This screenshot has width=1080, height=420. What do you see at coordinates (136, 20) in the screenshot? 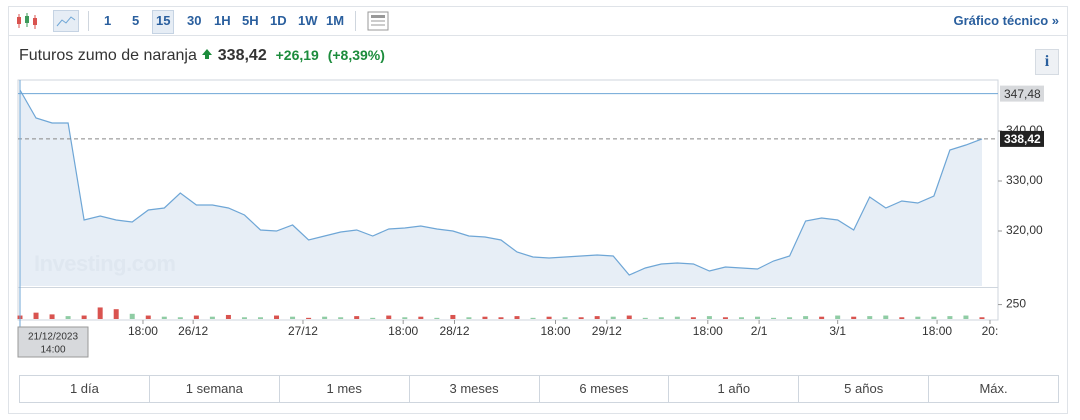
I see `interval-button: 5` at bounding box center [136, 20].